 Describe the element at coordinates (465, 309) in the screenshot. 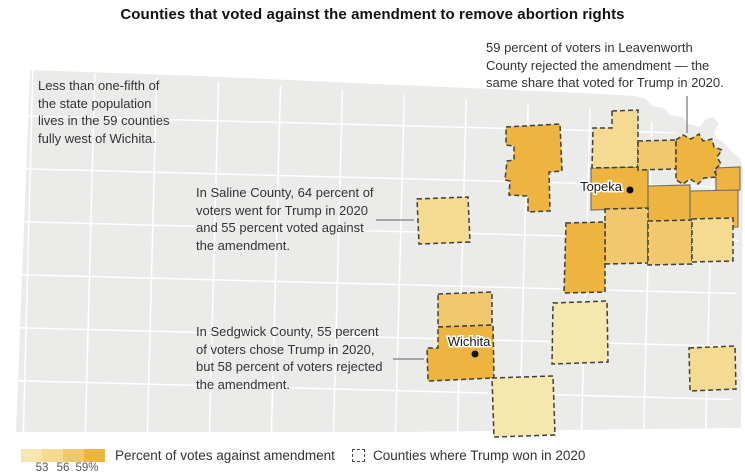

I see `county-harvey` at that location.